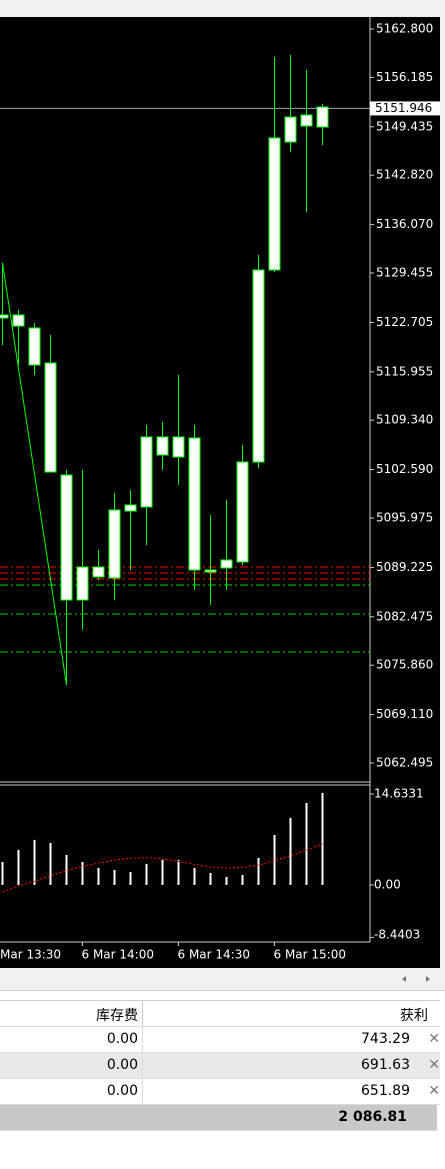 Image resolution: width=445 pixels, height=1169 pixels. What do you see at coordinates (404, 714) in the screenshot?
I see `y-tick-label: 5069.110` at bounding box center [404, 714].